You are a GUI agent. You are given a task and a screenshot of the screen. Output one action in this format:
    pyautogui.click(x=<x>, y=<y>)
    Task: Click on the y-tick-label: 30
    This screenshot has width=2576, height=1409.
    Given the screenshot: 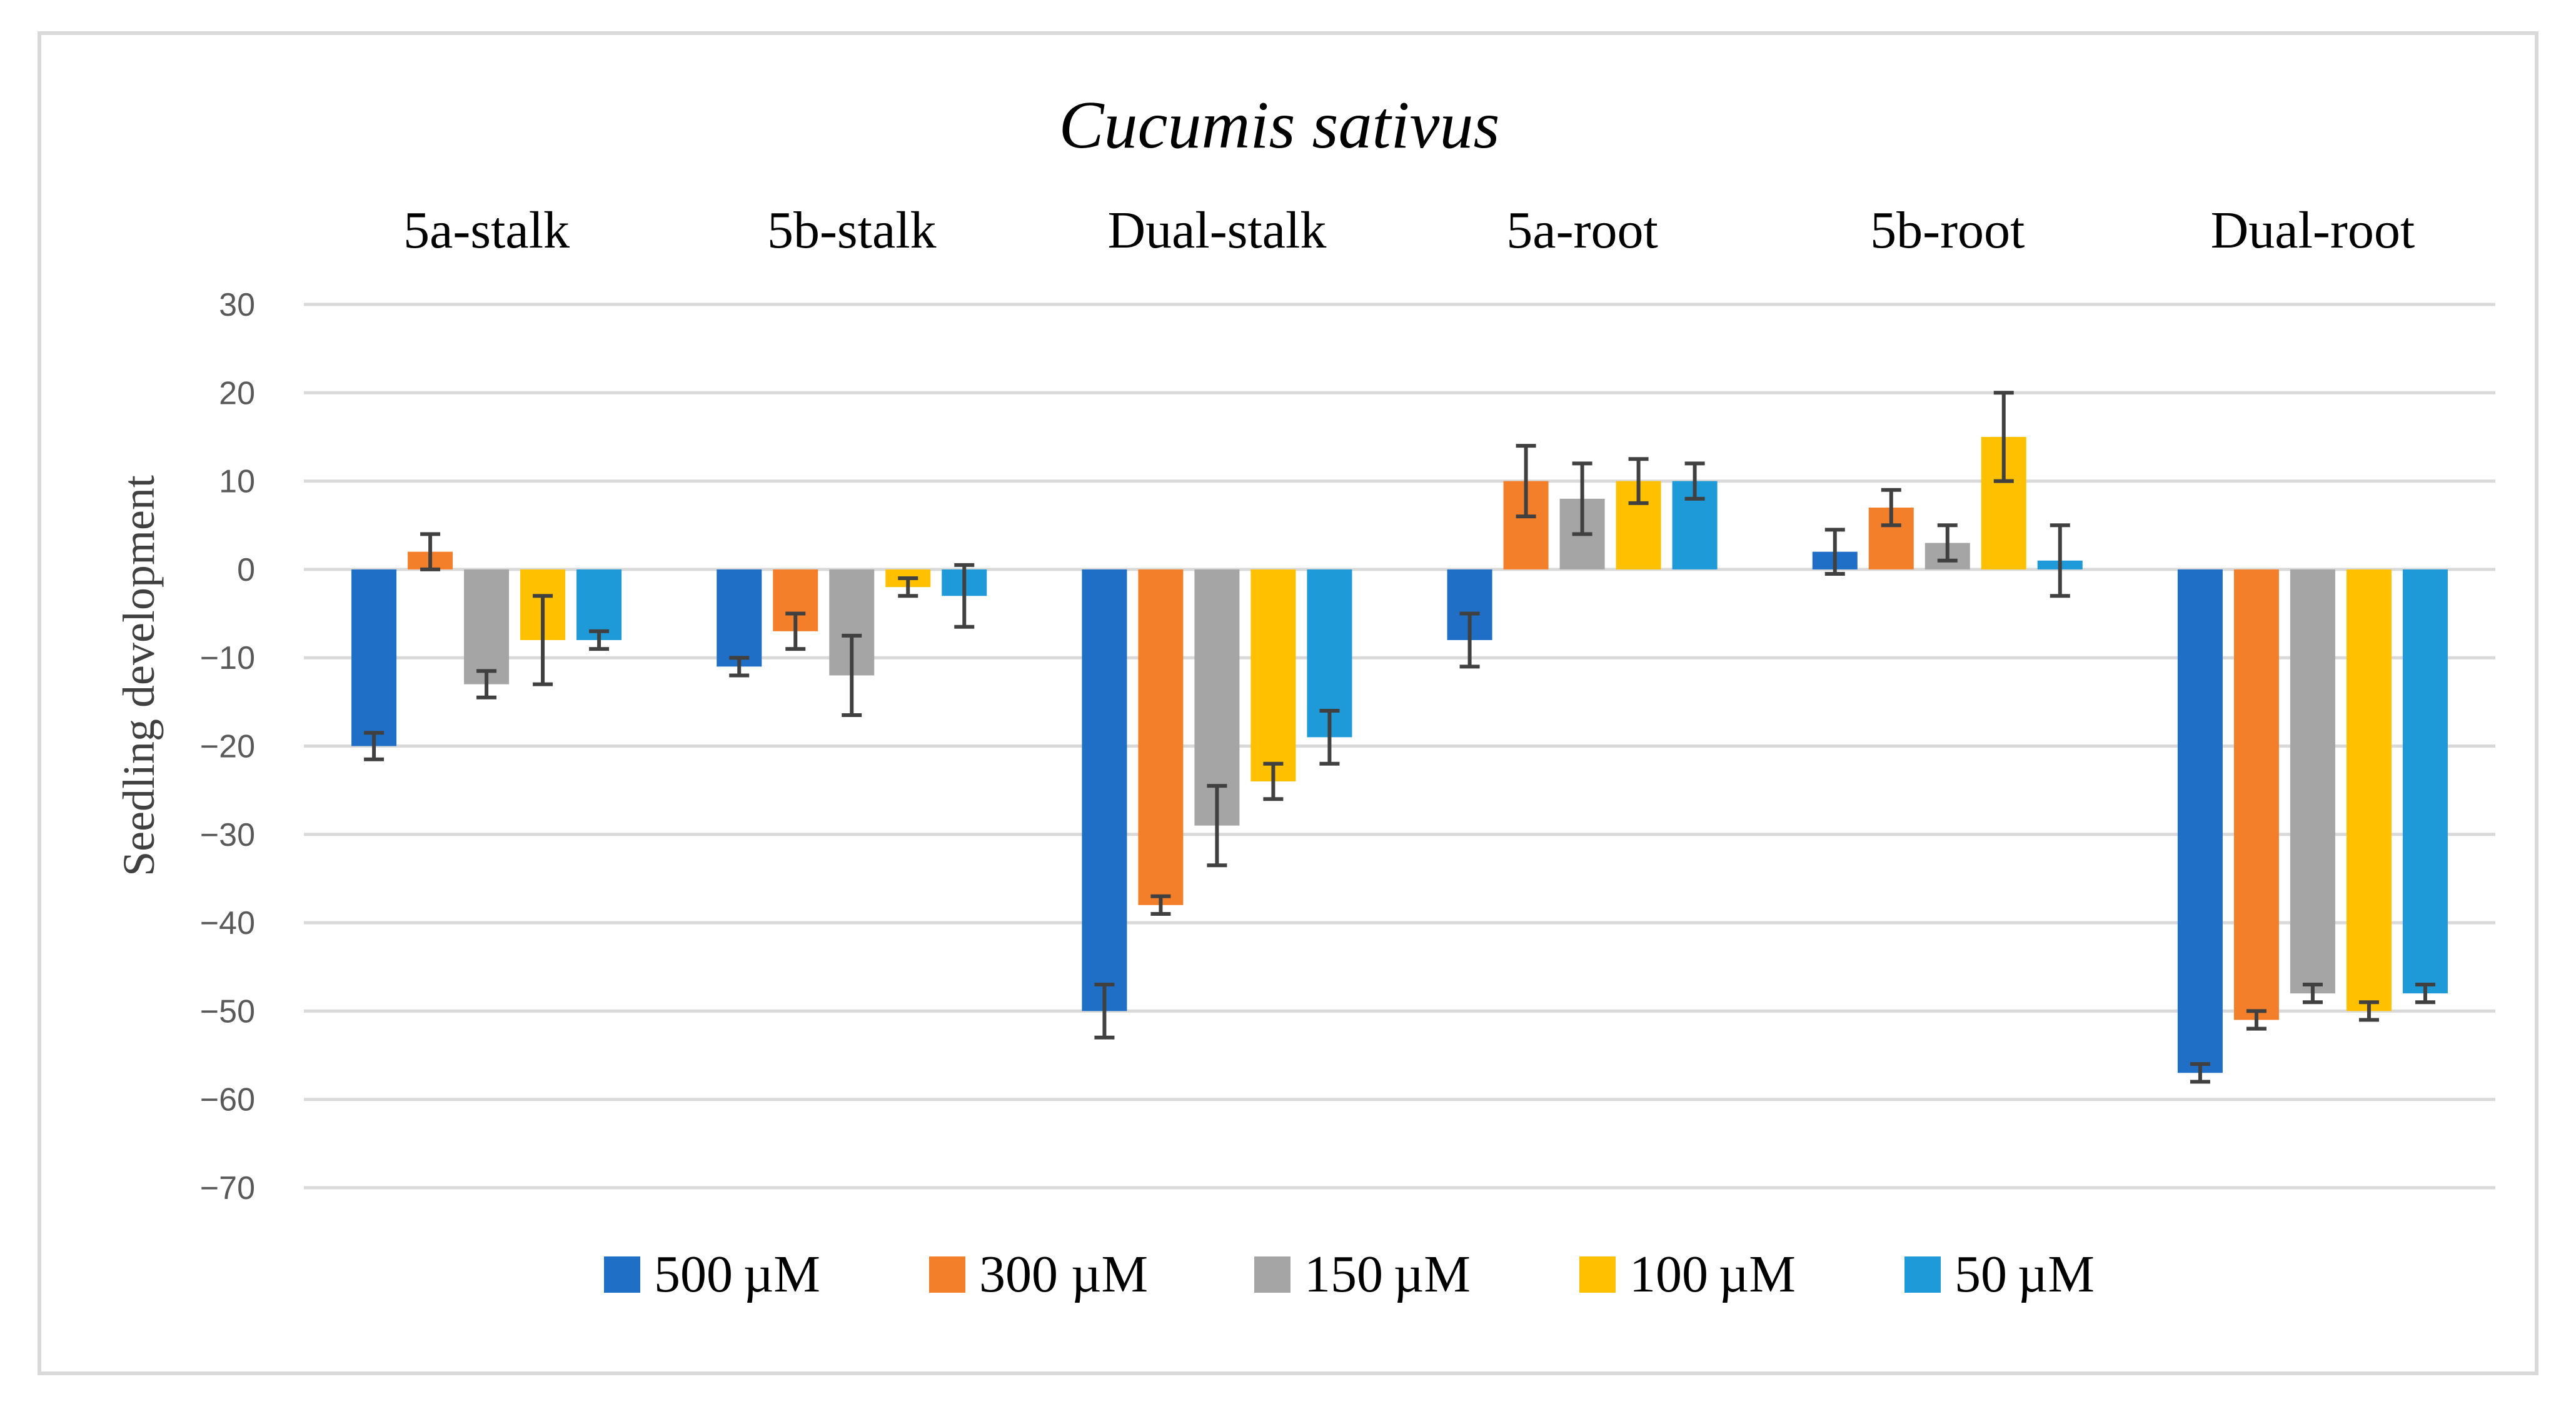 What is the action you would take?
    pyautogui.click(x=237, y=305)
    